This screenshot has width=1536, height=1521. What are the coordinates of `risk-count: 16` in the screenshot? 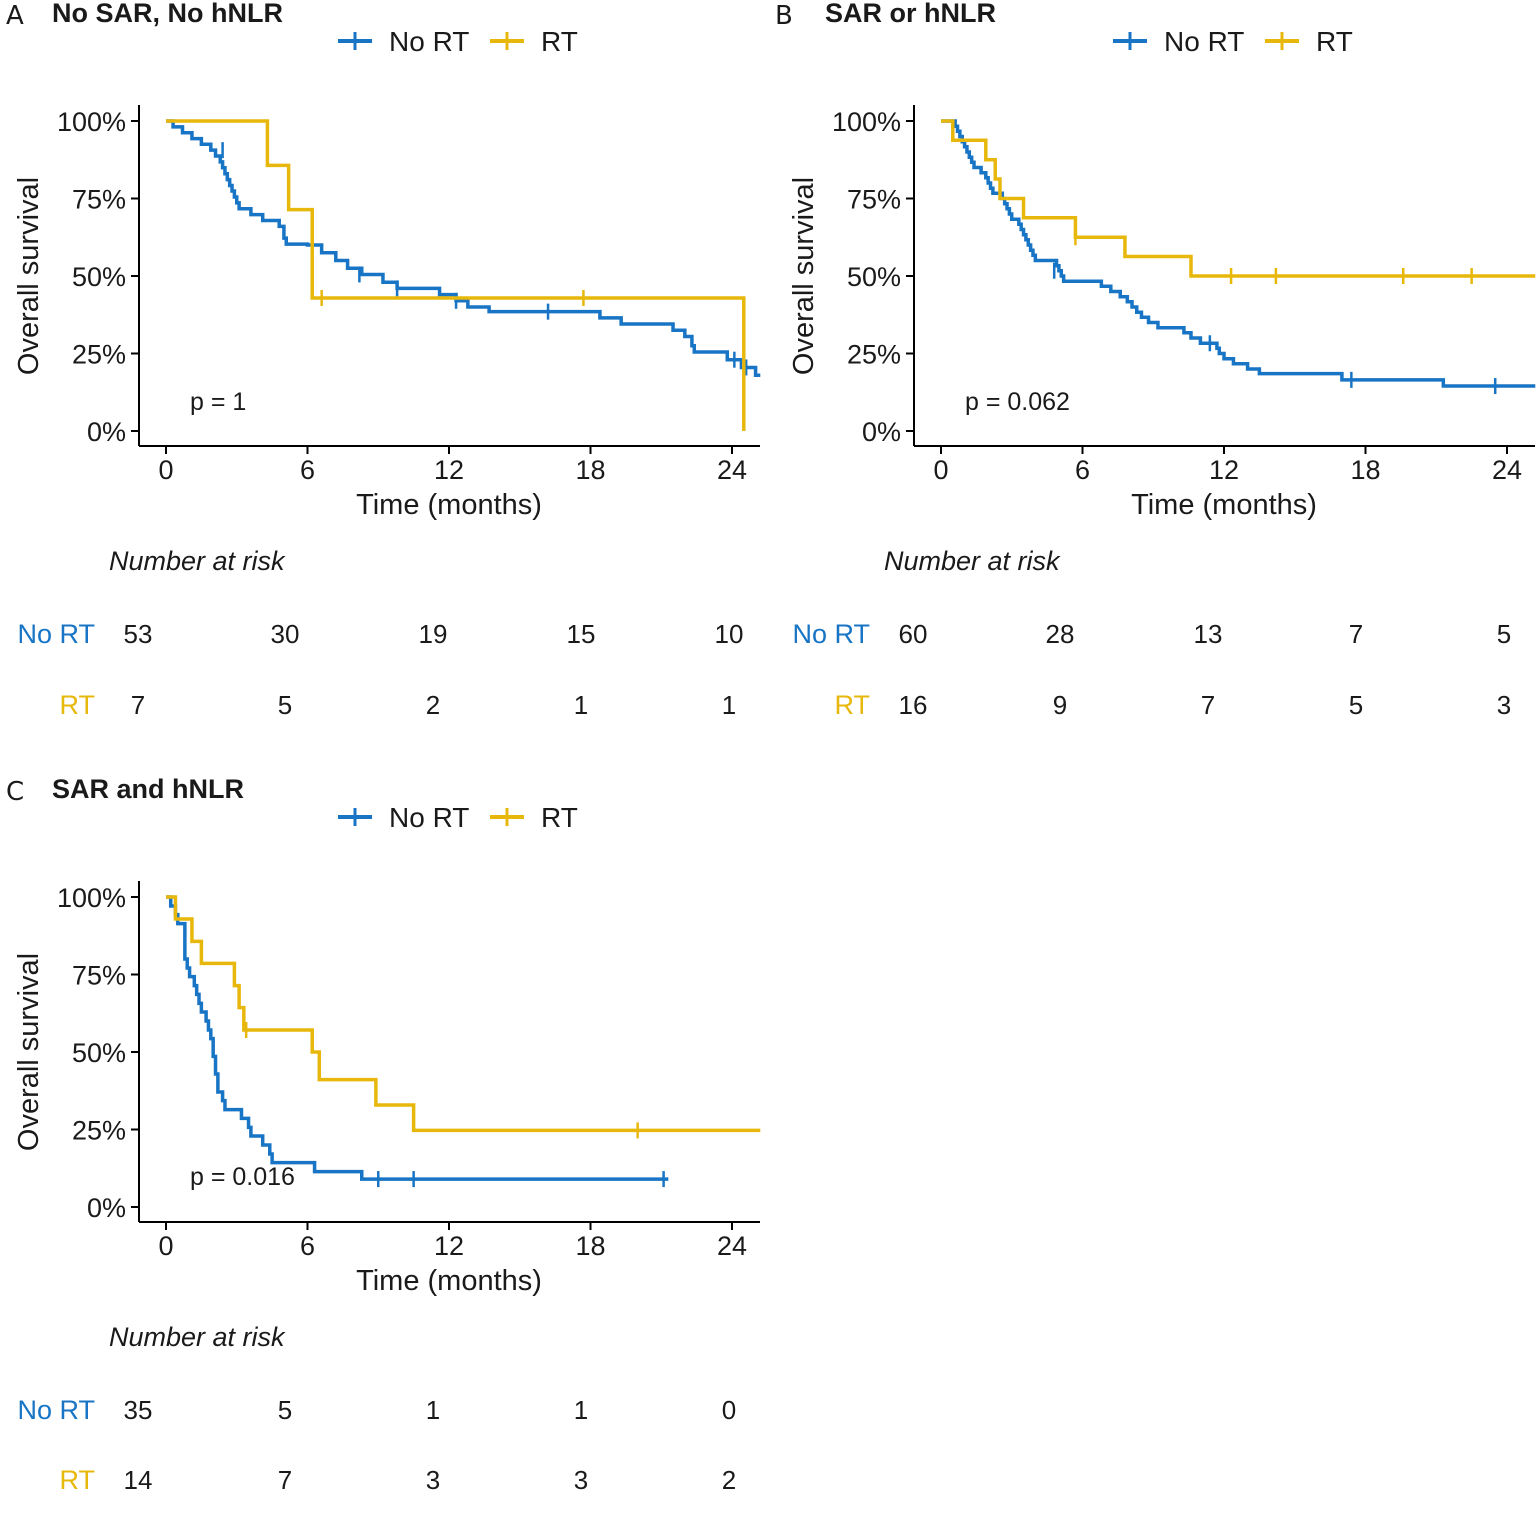 It's located at (913, 705).